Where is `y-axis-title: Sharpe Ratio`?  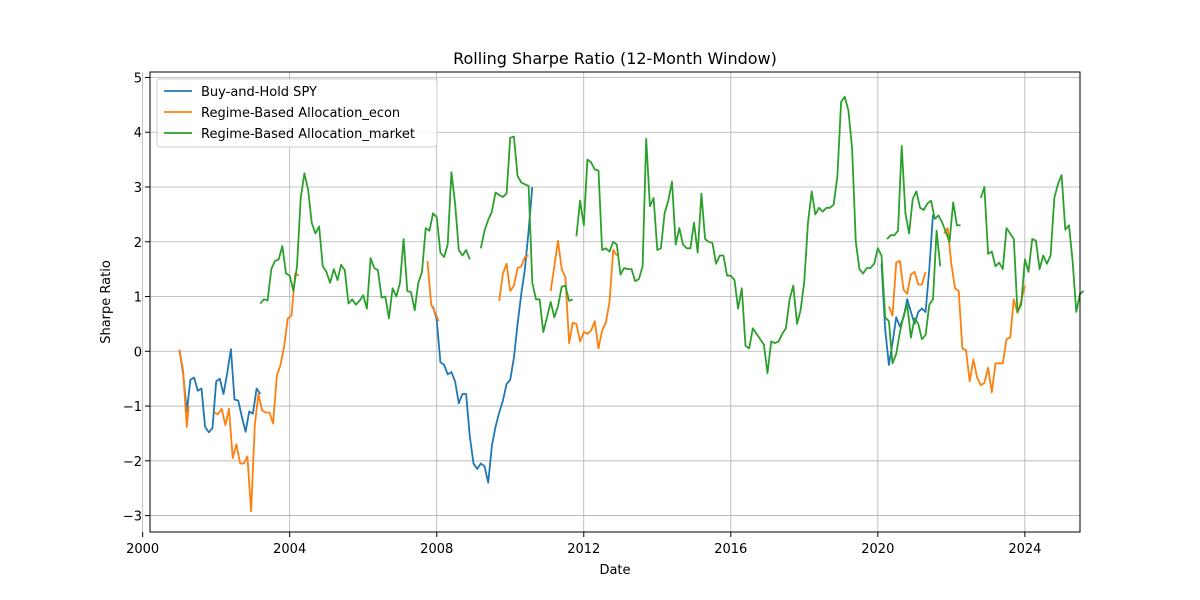 y-axis-title: Sharpe Ratio is located at coordinates (106, 302).